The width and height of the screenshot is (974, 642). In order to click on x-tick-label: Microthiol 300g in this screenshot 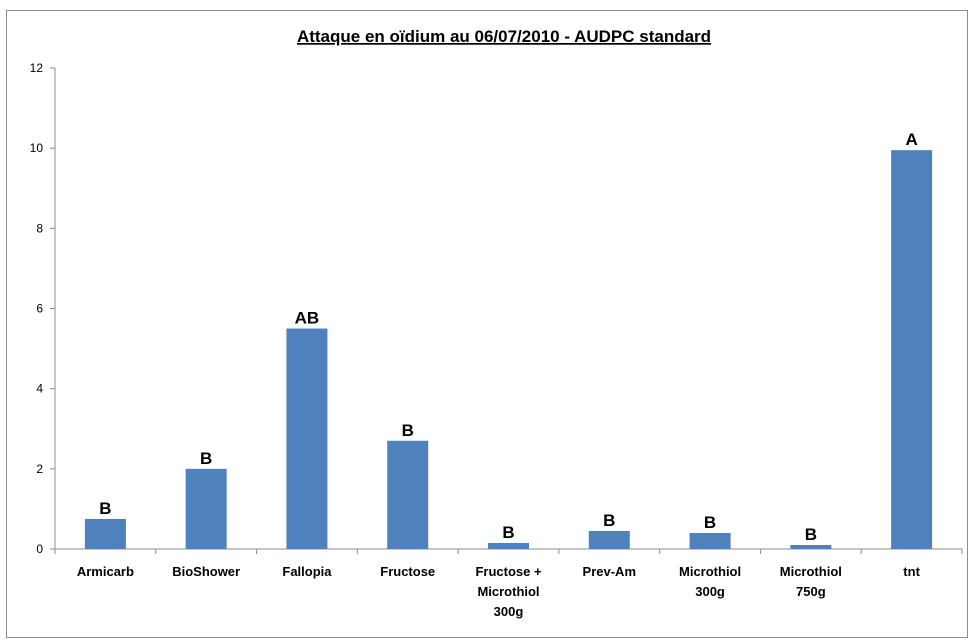, I will do `click(710, 581)`.